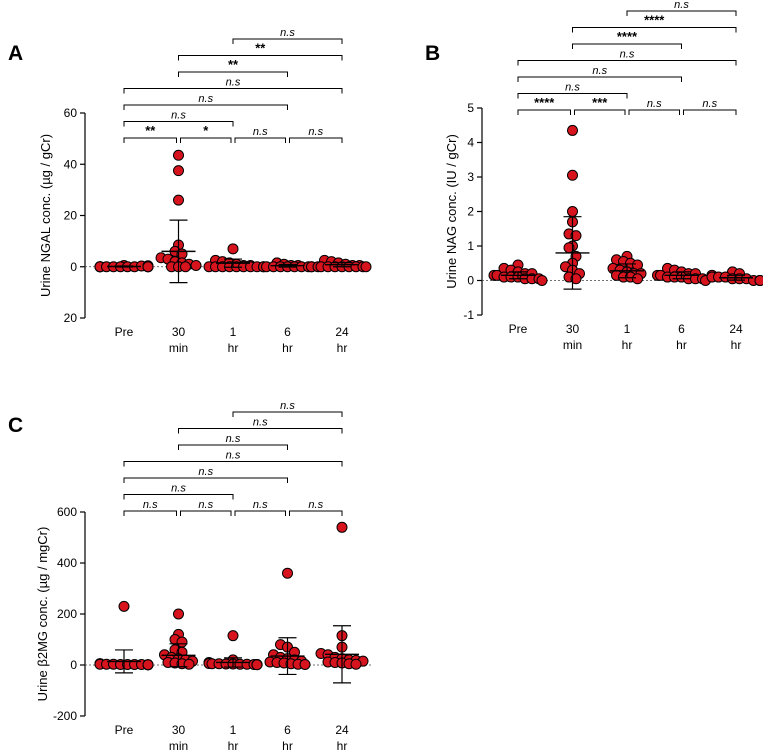  I want to click on y-tick-label: -1, so click(468, 315).